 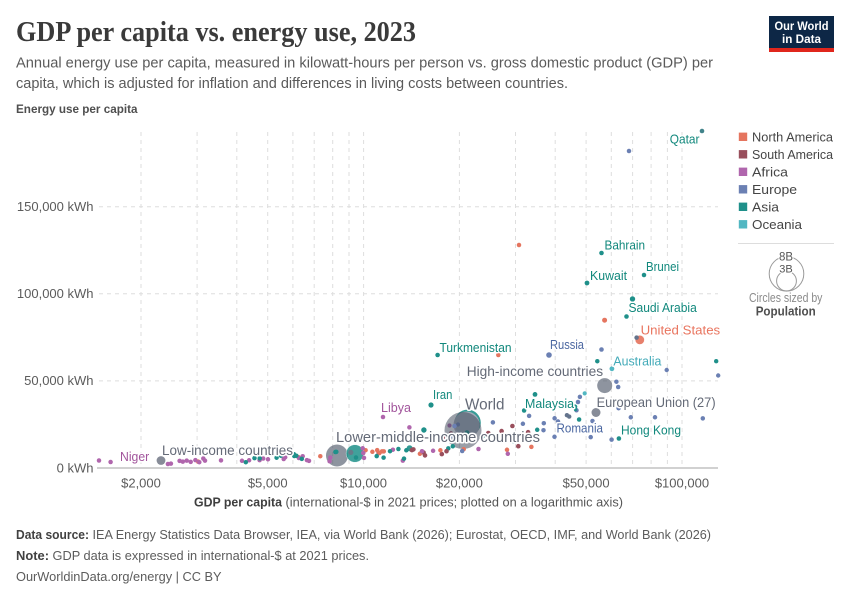 What do you see at coordinates (793, 154) in the screenshot?
I see `svg-text: South America` at bounding box center [793, 154].